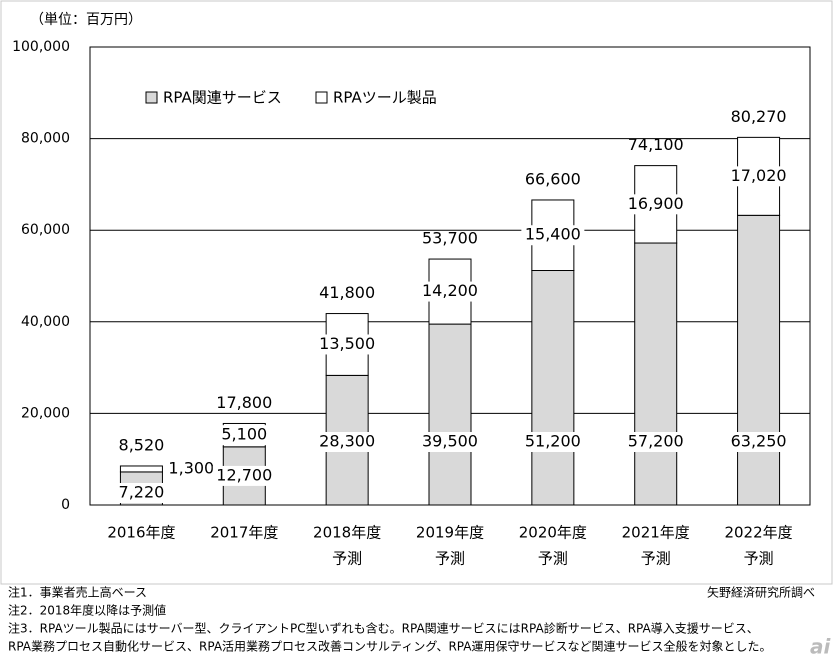  I want to click on segment-label: 13,500, so click(347, 343).